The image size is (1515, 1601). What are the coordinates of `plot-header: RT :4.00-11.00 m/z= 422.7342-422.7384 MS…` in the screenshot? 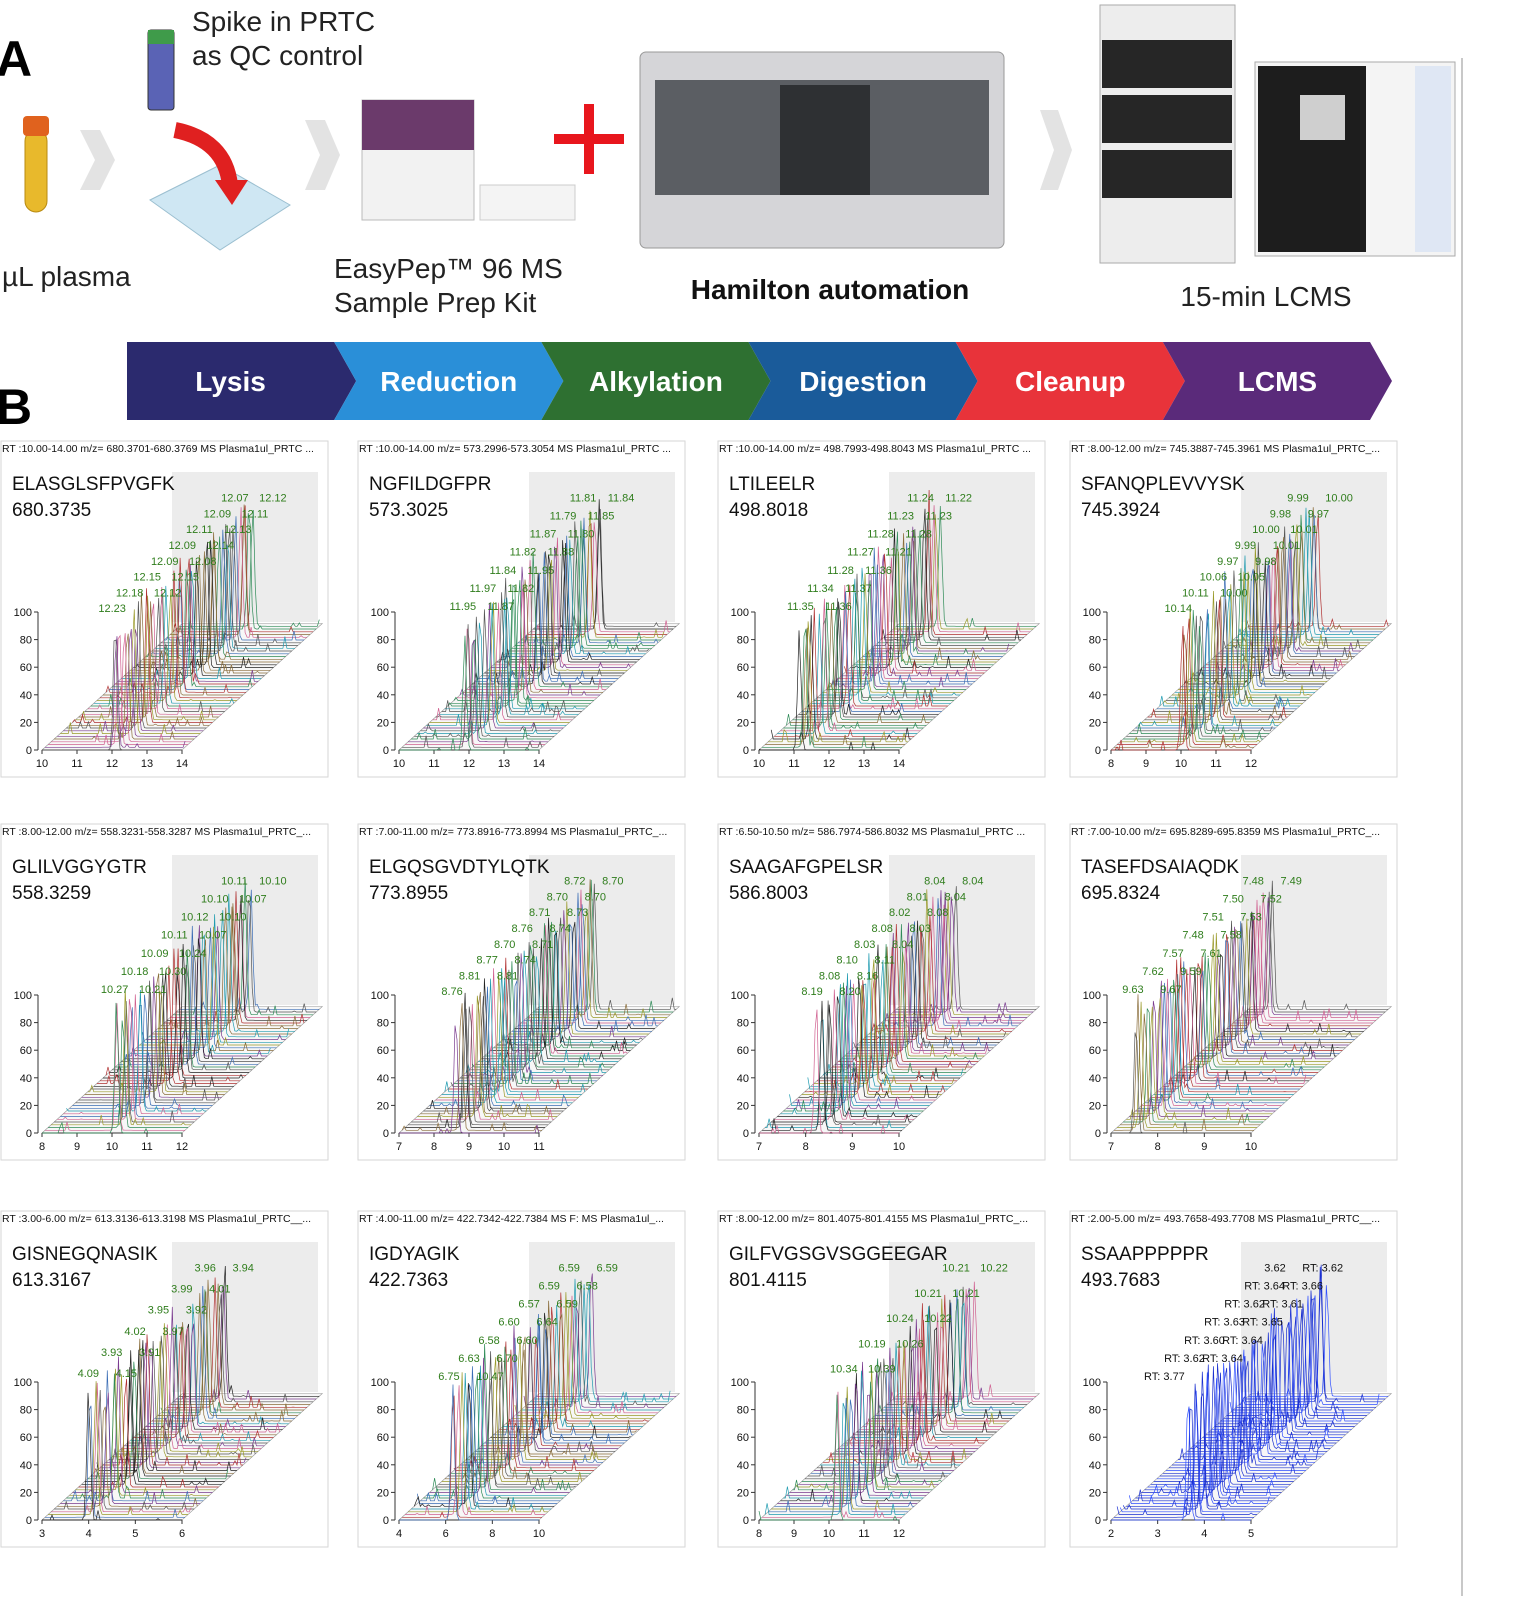 It's located at (511, 1219).